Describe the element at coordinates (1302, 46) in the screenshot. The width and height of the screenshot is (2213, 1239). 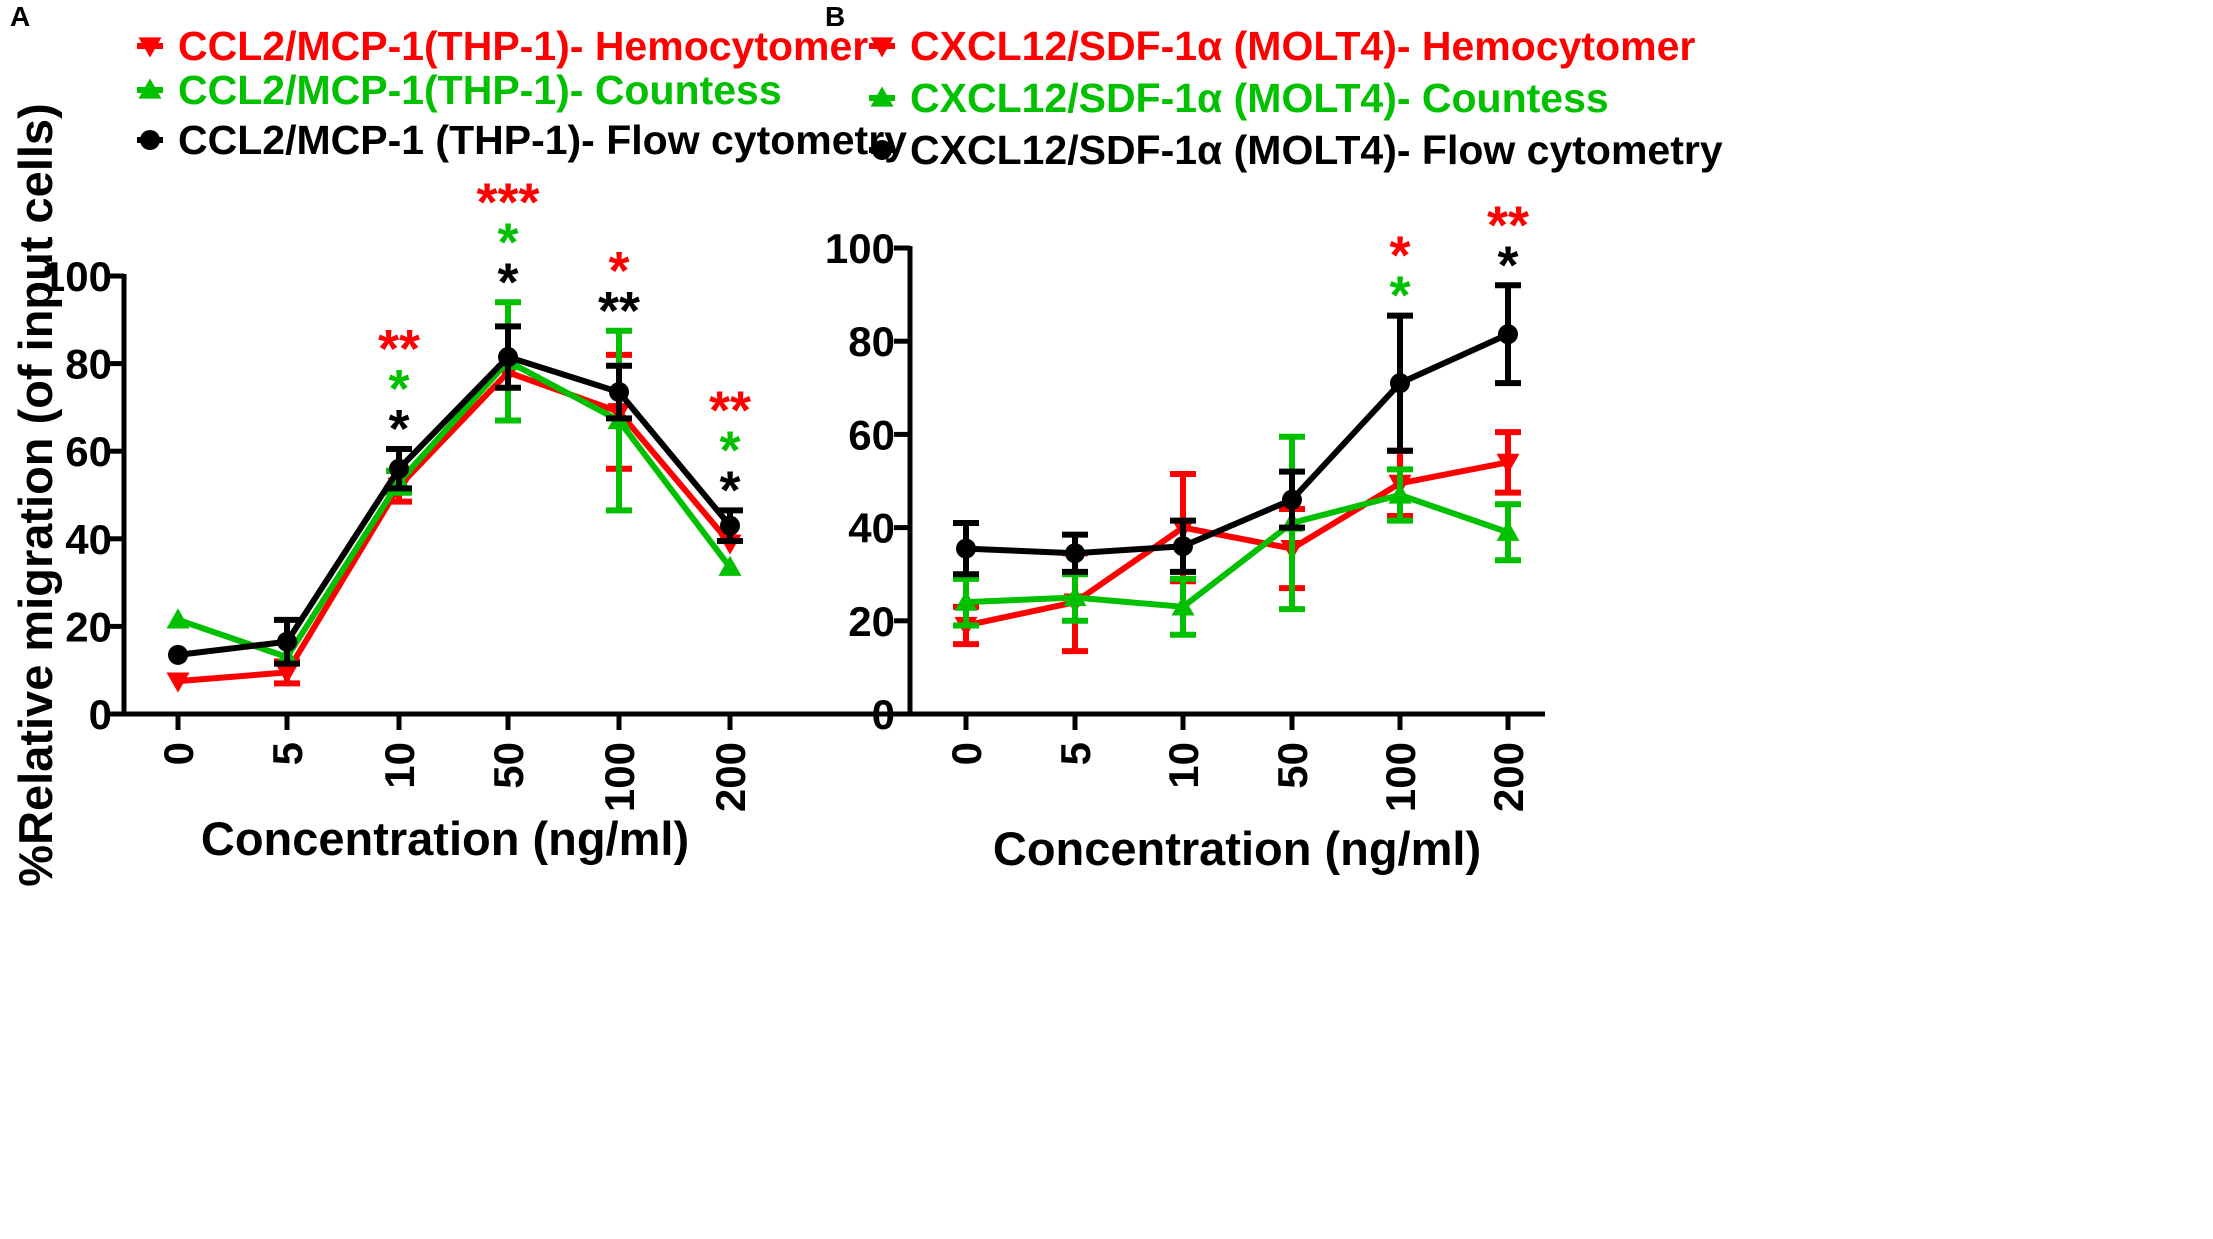
I see `legend-label-hemocytomer: CXCL12/SDF-1α (MOLT4)- Hemocytomer` at that location.